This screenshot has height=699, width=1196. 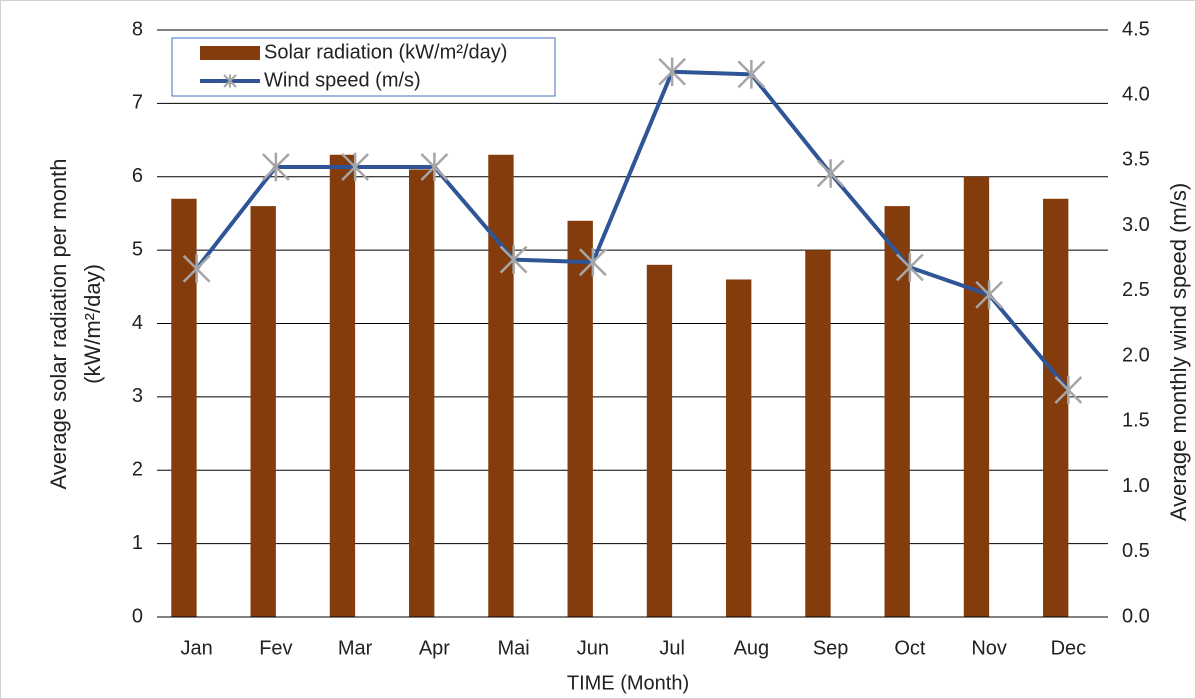 I want to click on legend-label: Solar radiation (kW/m²/day), so click(x=385, y=52).